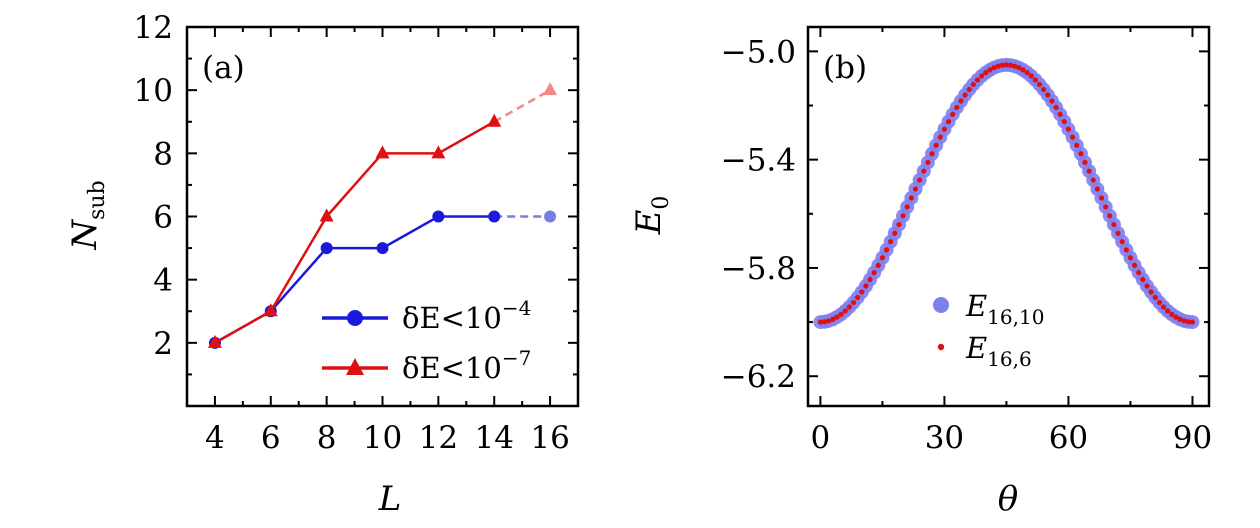 This screenshot has height=528, width=1260. What do you see at coordinates (438, 438) in the screenshot?
I see `a-xtick-label: 12` at bounding box center [438, 438].